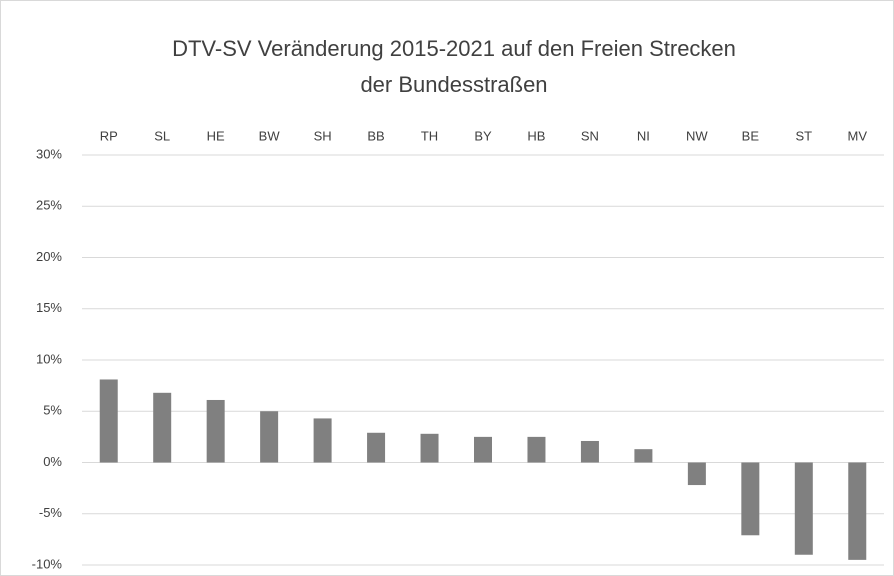 This screenshot has width=894, height=576. What do you see at coordinates (429, 135) in the screenshot?
I see `x-tick-label: TH` at bounding box center [429, 135].